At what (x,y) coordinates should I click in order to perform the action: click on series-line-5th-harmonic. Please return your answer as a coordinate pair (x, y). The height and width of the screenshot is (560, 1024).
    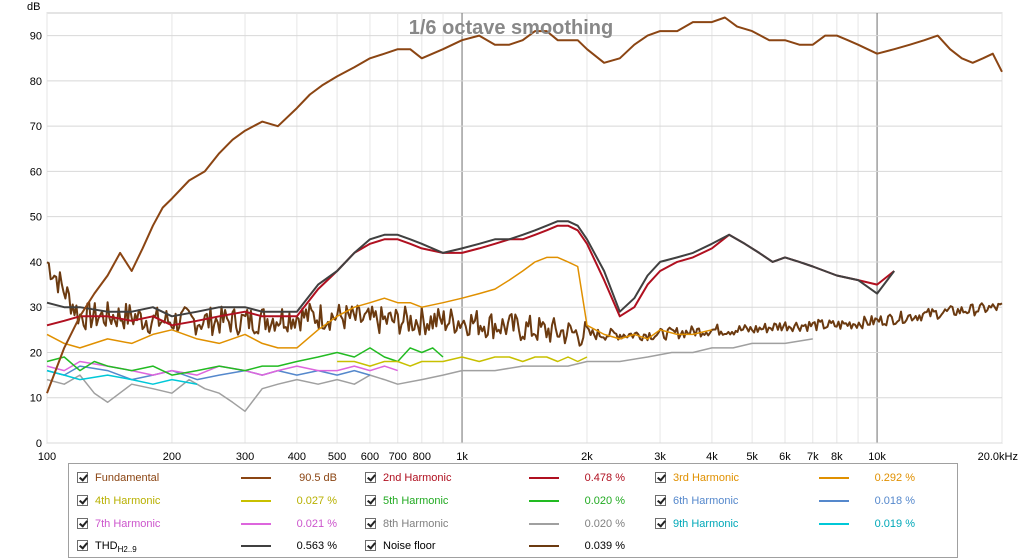
    Looking at the image, I should click on (245, 361).